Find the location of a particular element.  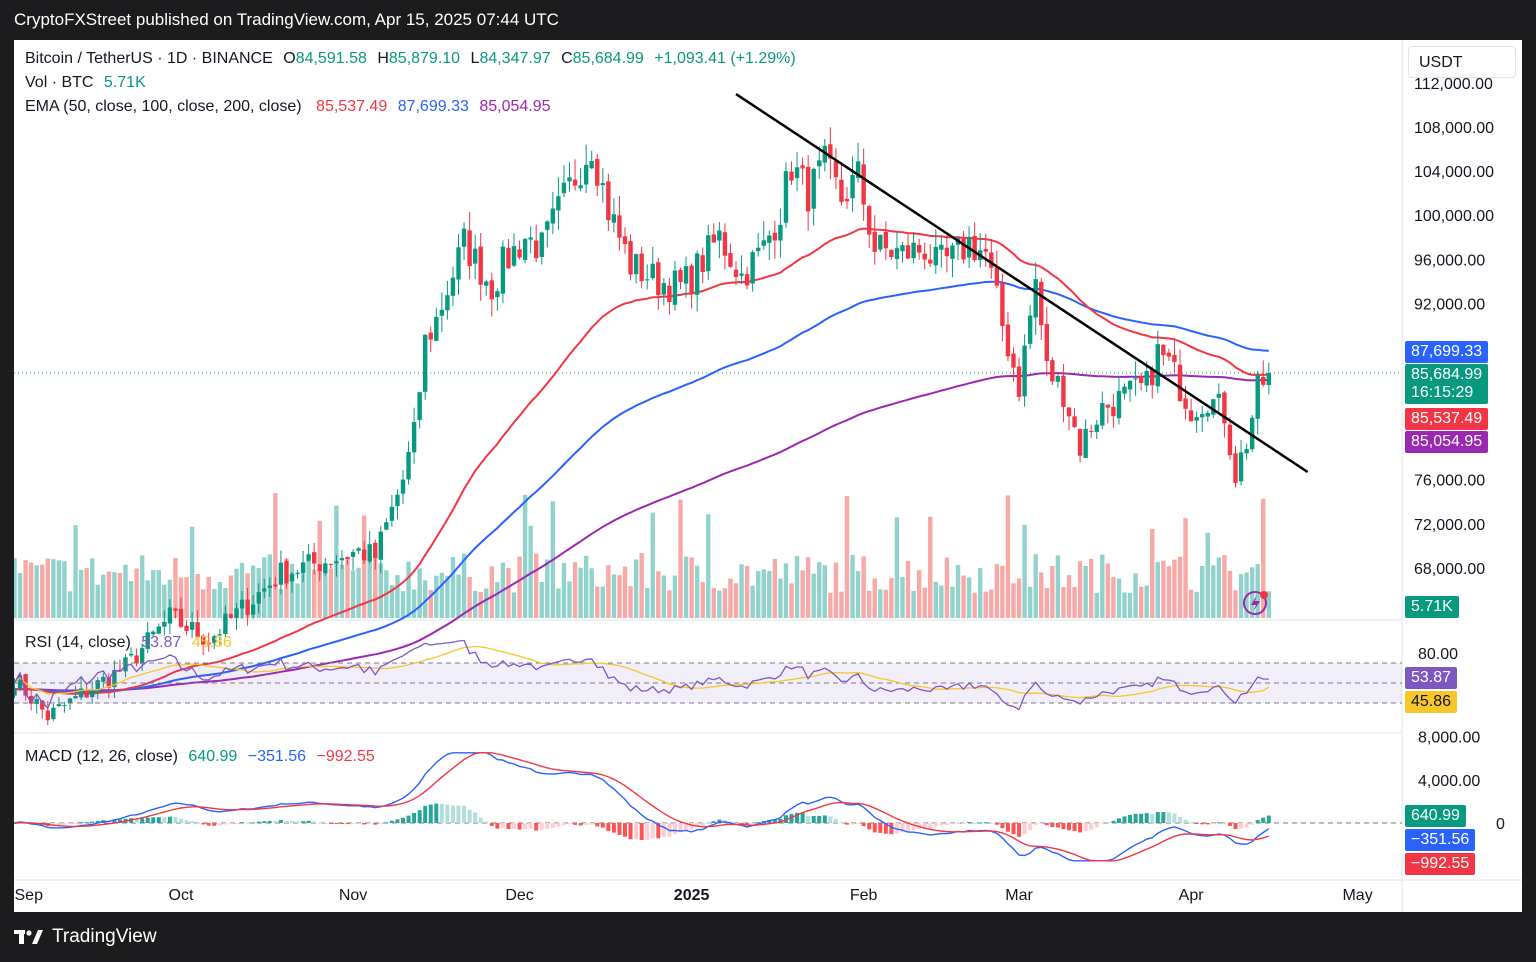

macd-signal-value: −992.55 is located at coordinates (345, 756).